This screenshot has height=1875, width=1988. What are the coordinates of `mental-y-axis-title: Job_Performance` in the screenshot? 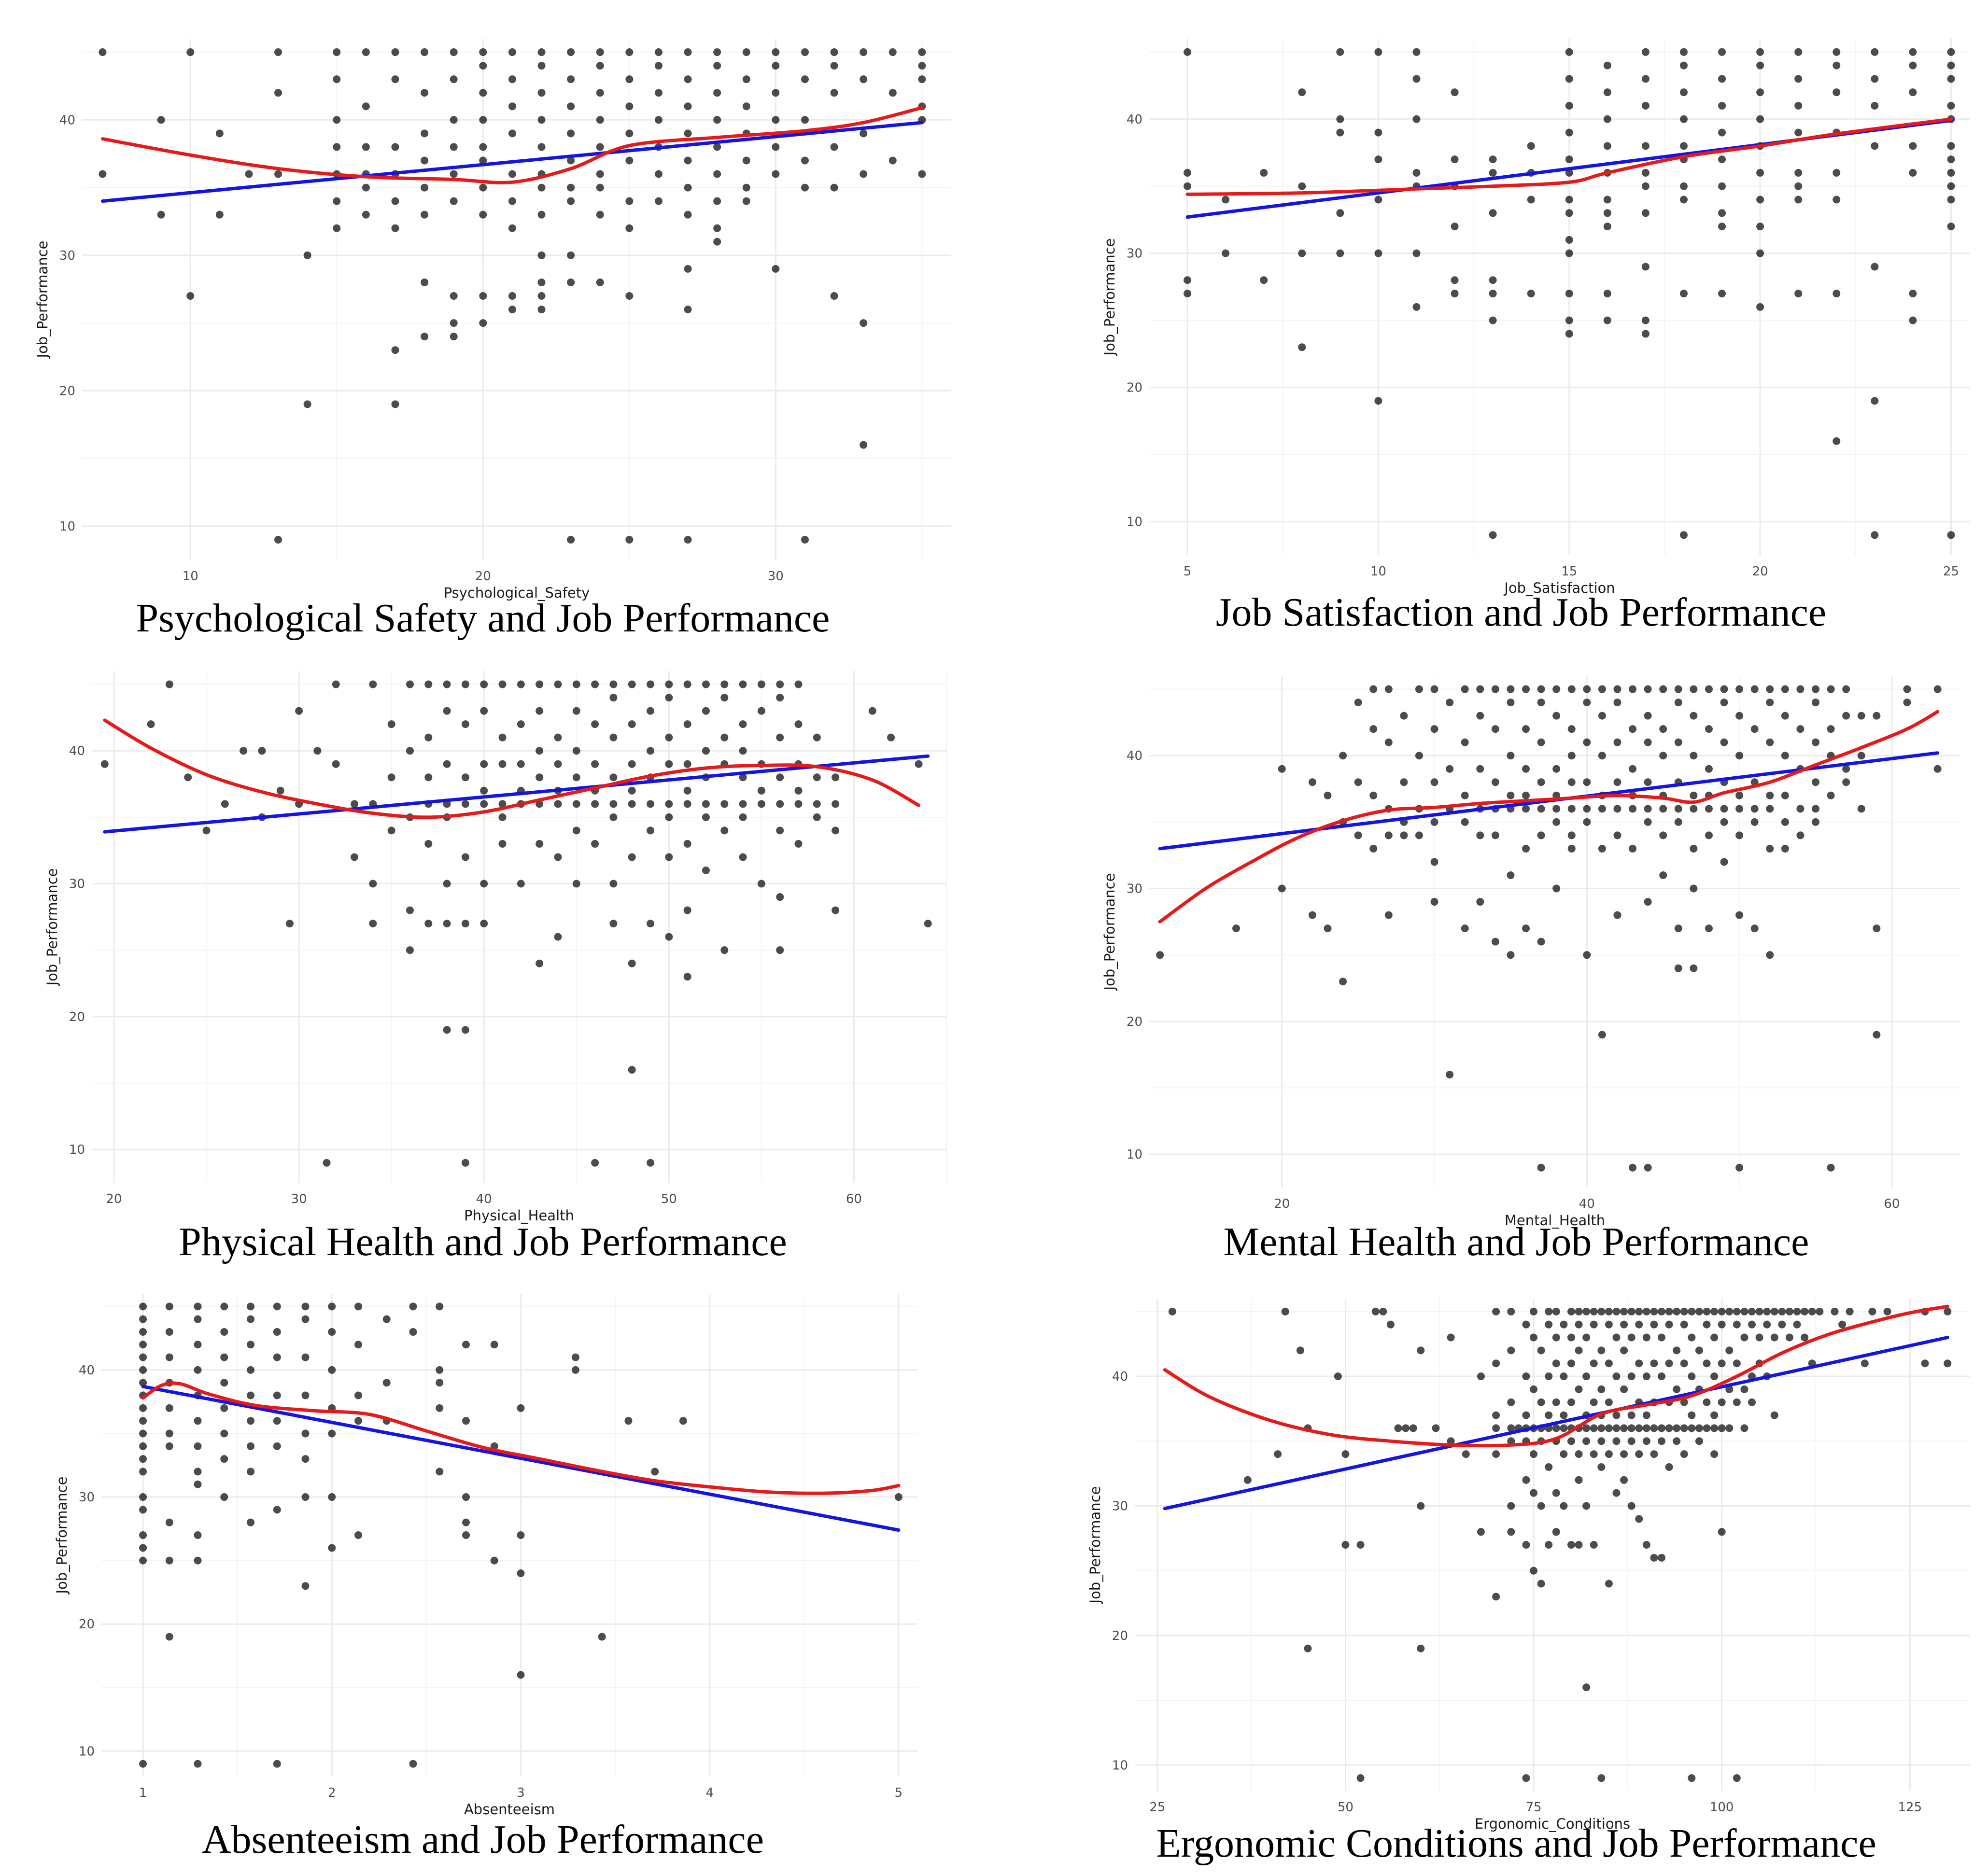 It's located at (1109, 933).